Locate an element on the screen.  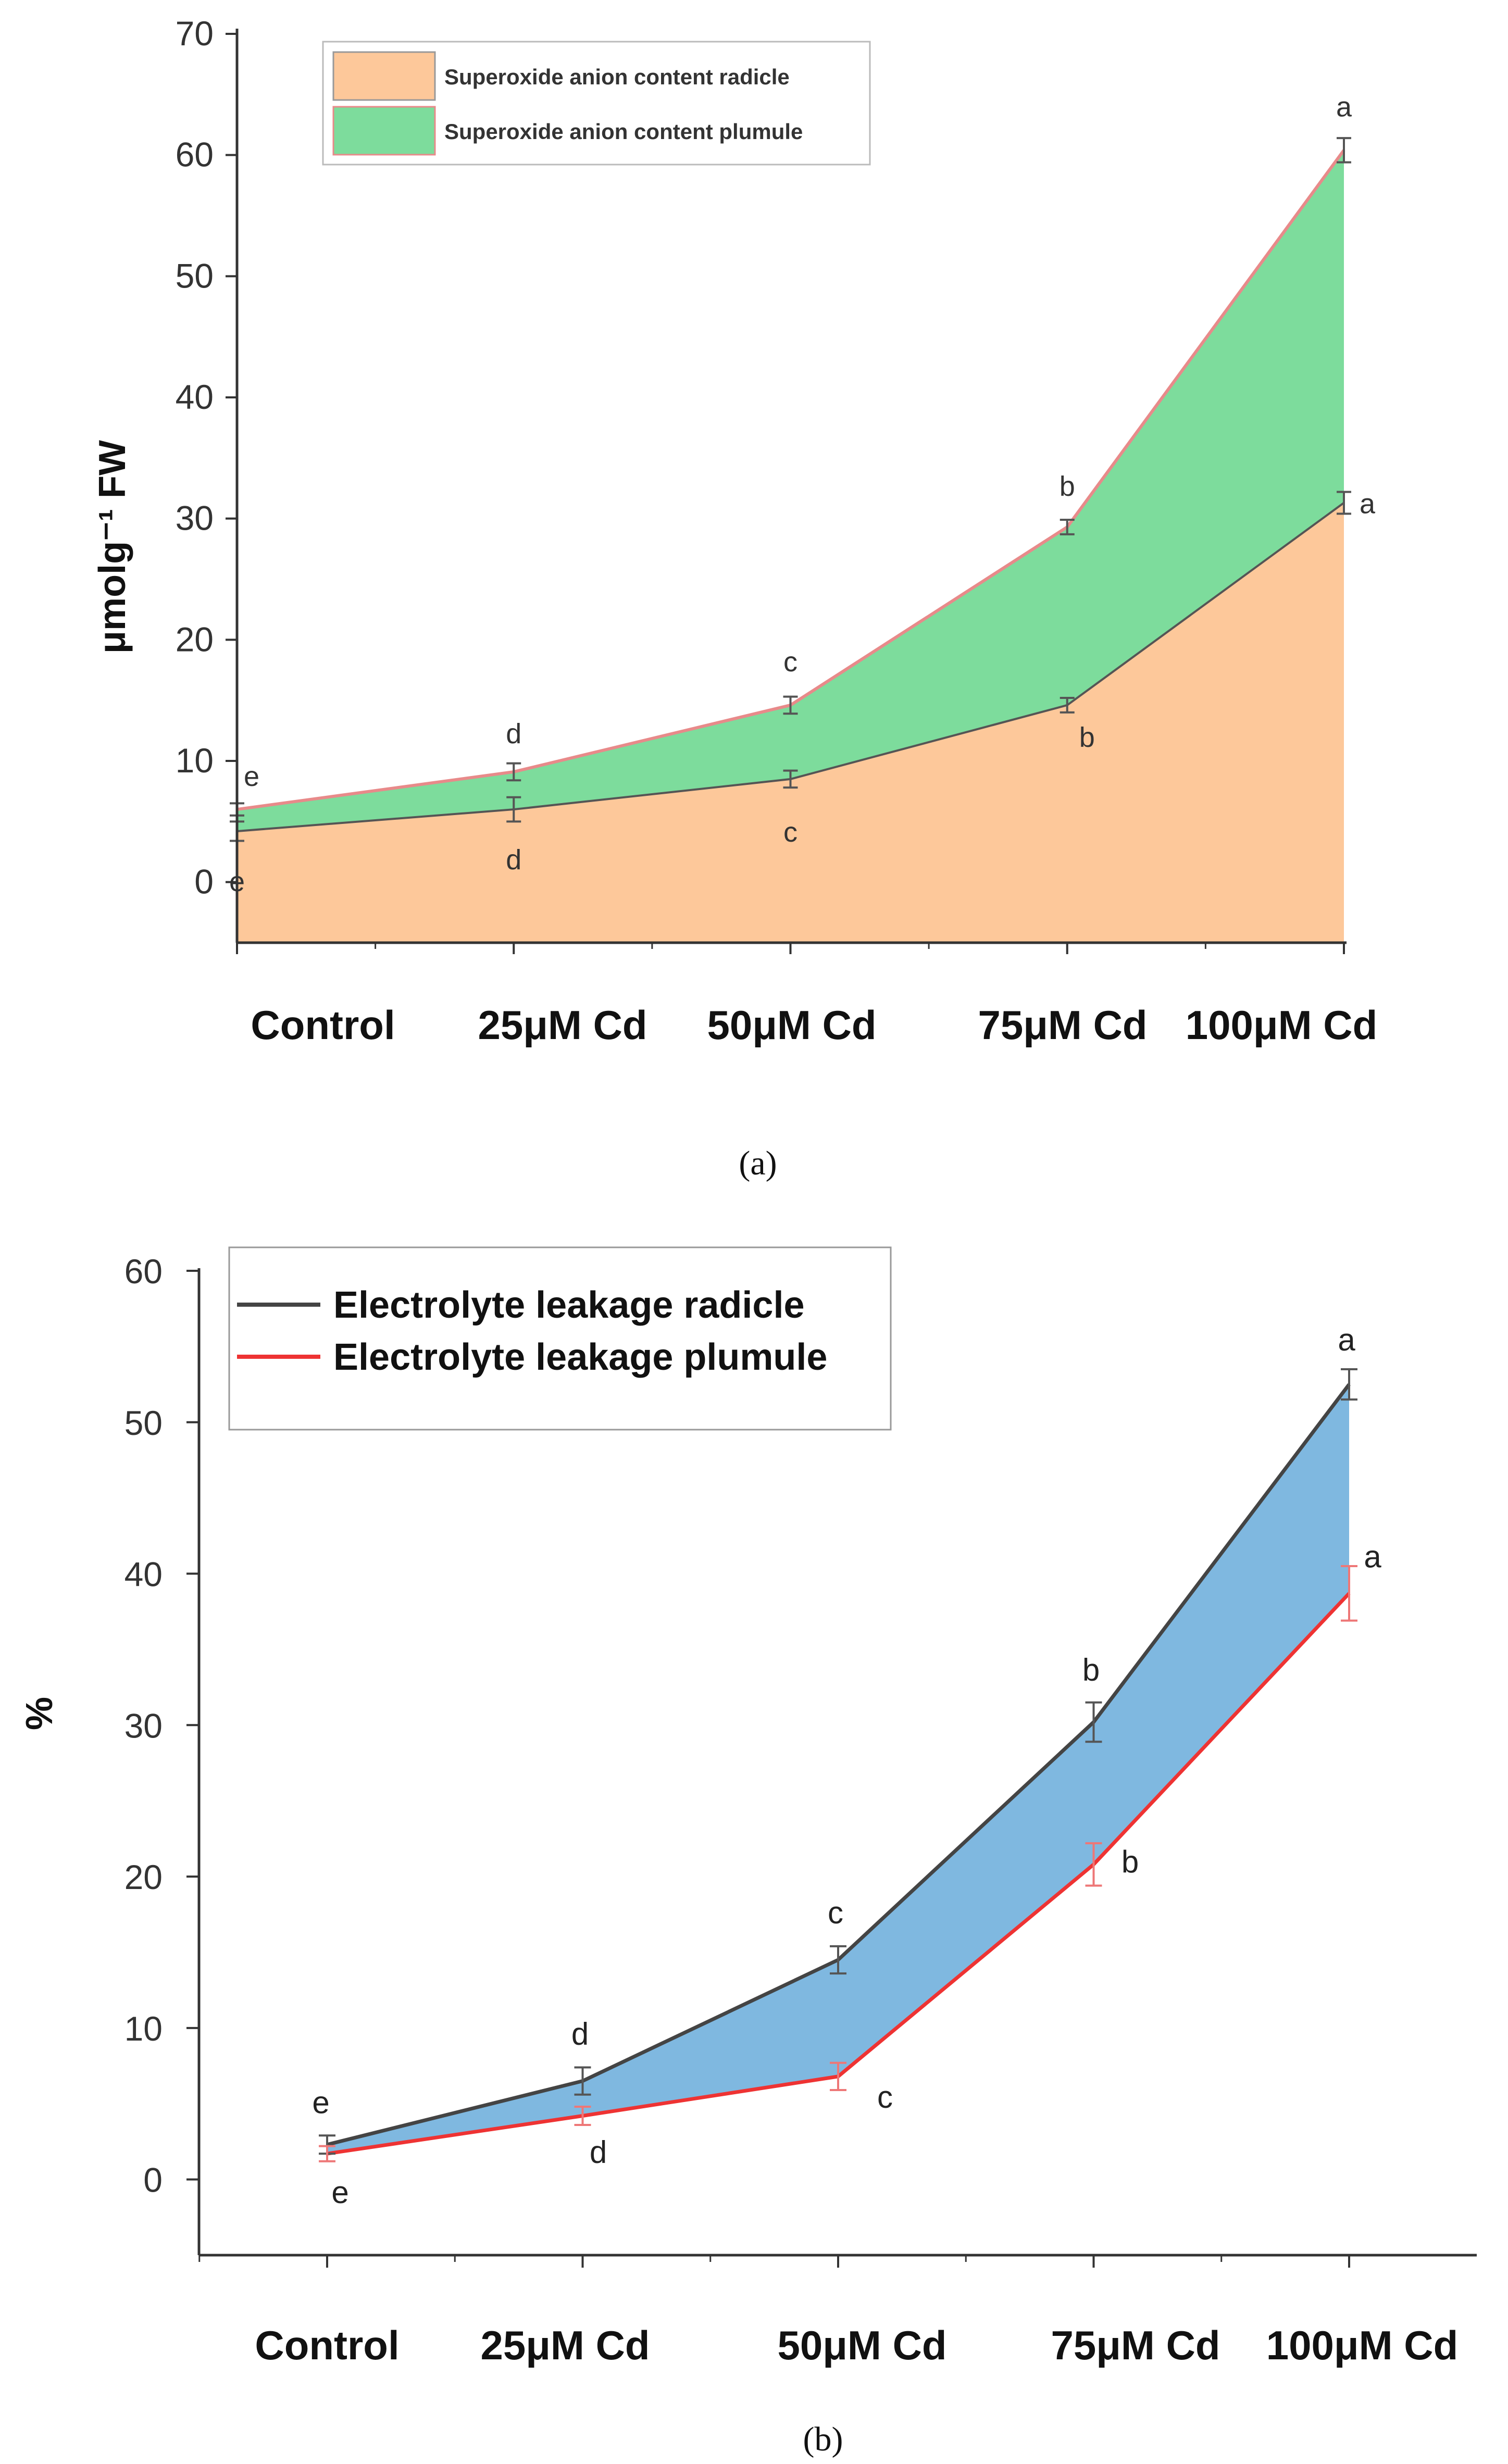
chart-a-panel-label: (a) is located at coordinates (758, 1163).